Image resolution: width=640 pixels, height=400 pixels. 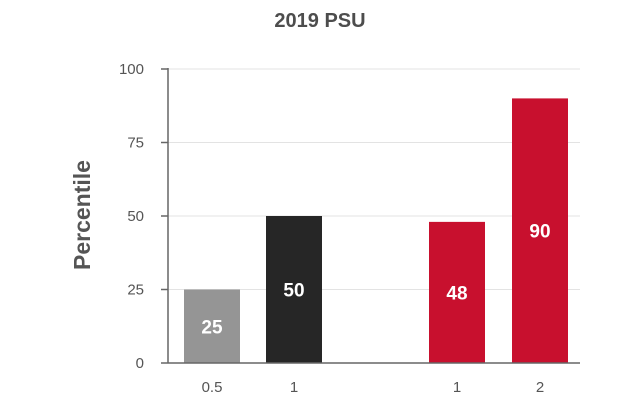 I want to click on y-tick-label: 25, so click(x=135, y=290).